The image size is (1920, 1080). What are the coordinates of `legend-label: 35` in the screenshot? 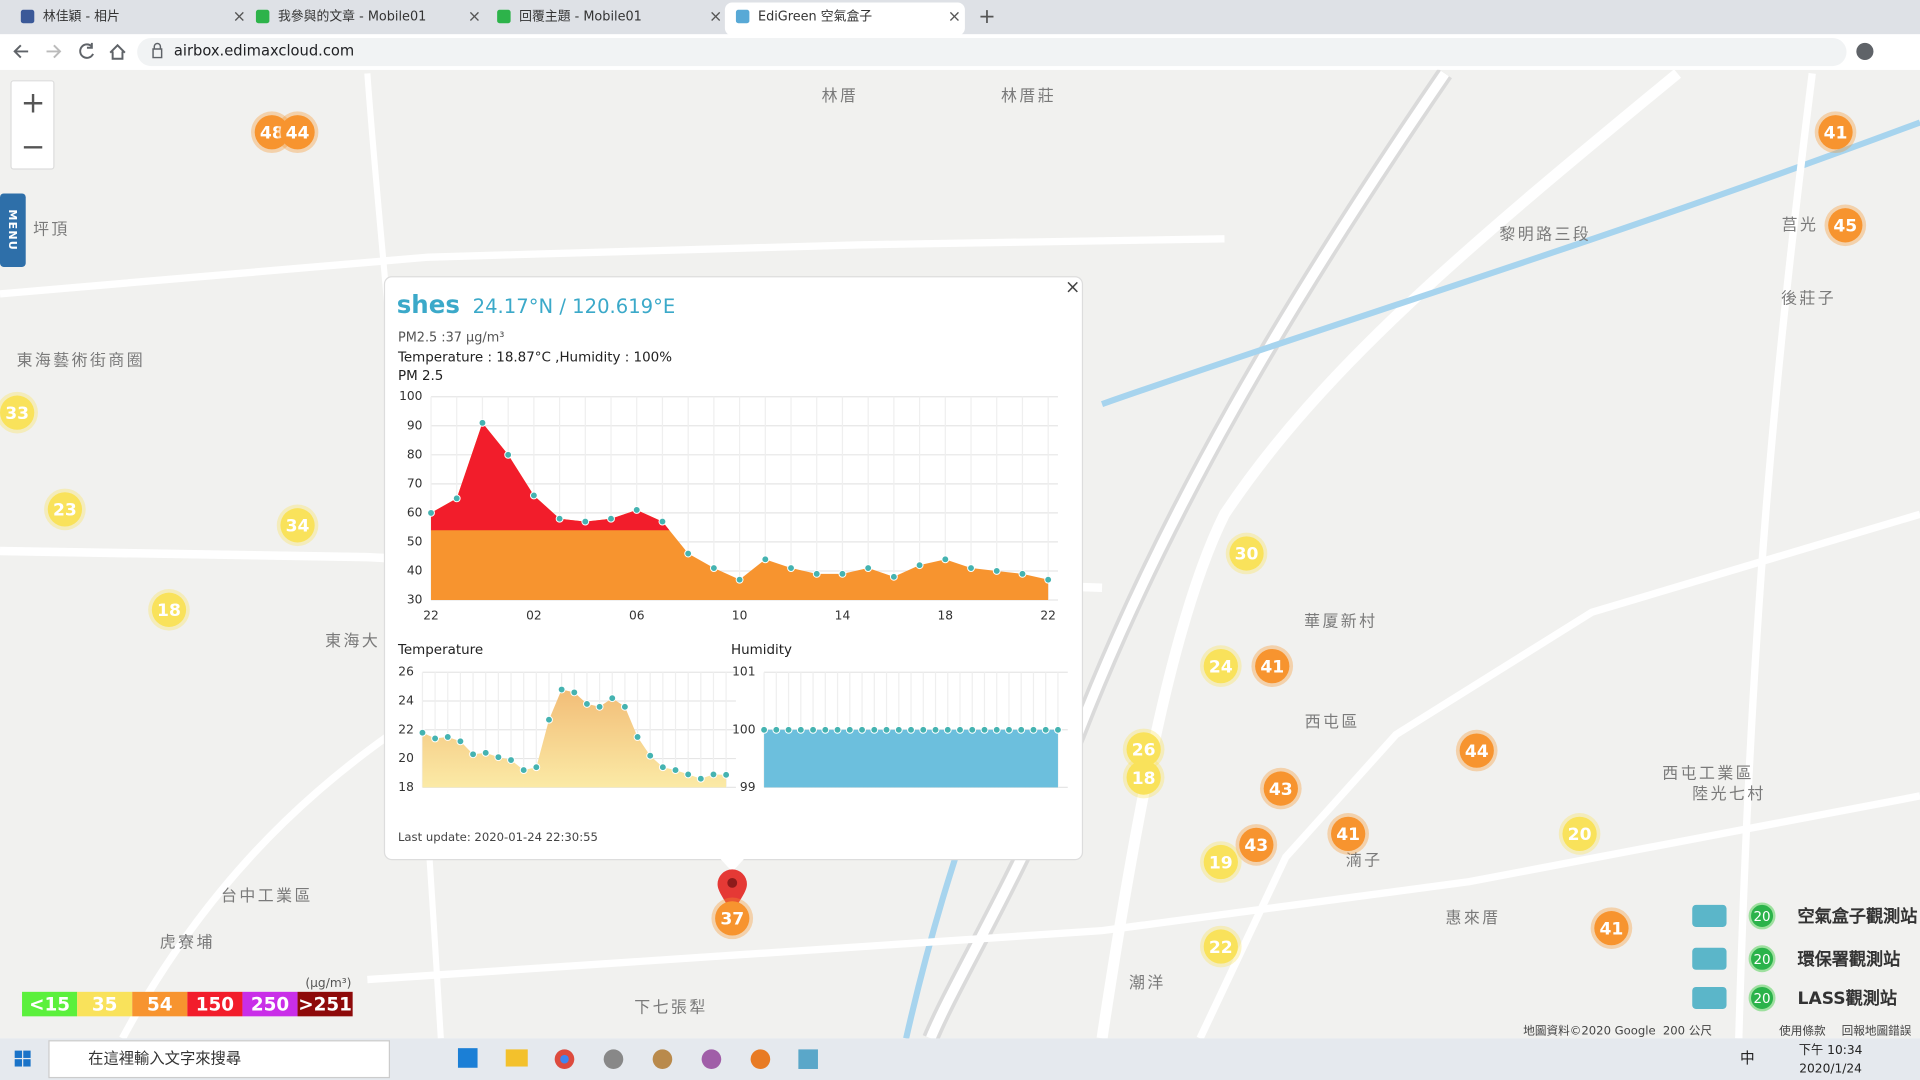 It's located at (105, 1004).